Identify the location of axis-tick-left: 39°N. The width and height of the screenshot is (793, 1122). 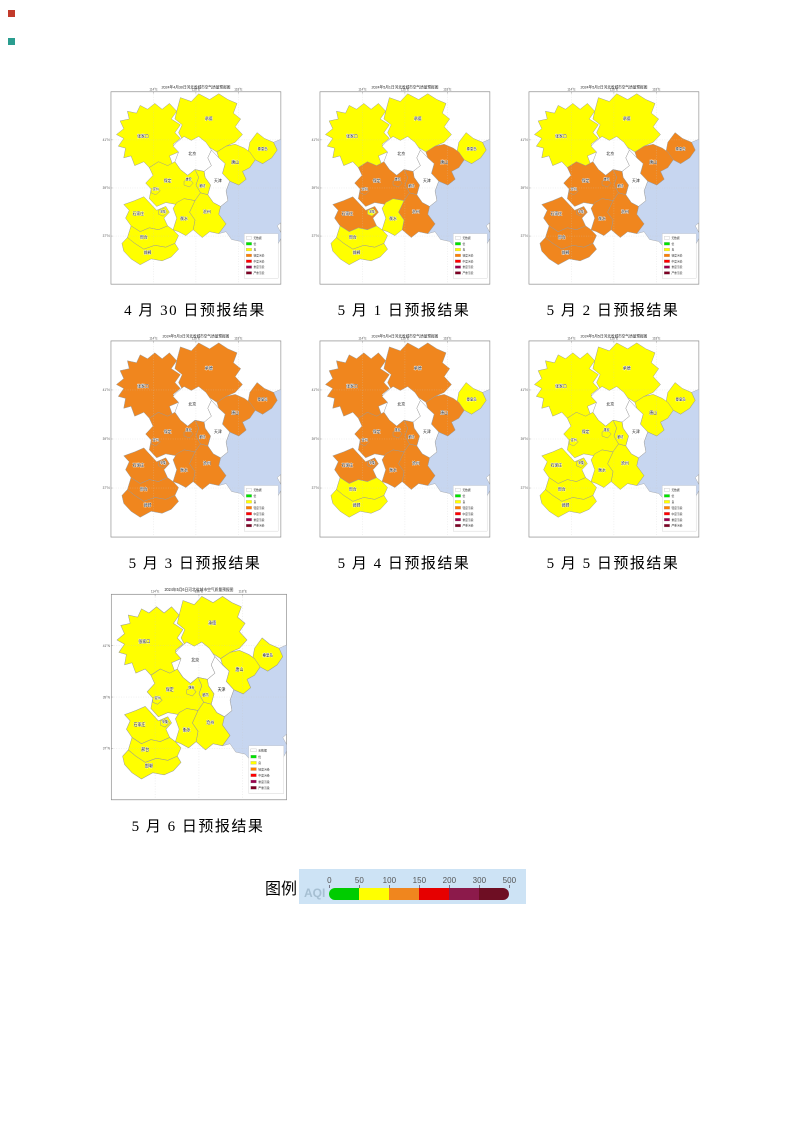
(525, 439).